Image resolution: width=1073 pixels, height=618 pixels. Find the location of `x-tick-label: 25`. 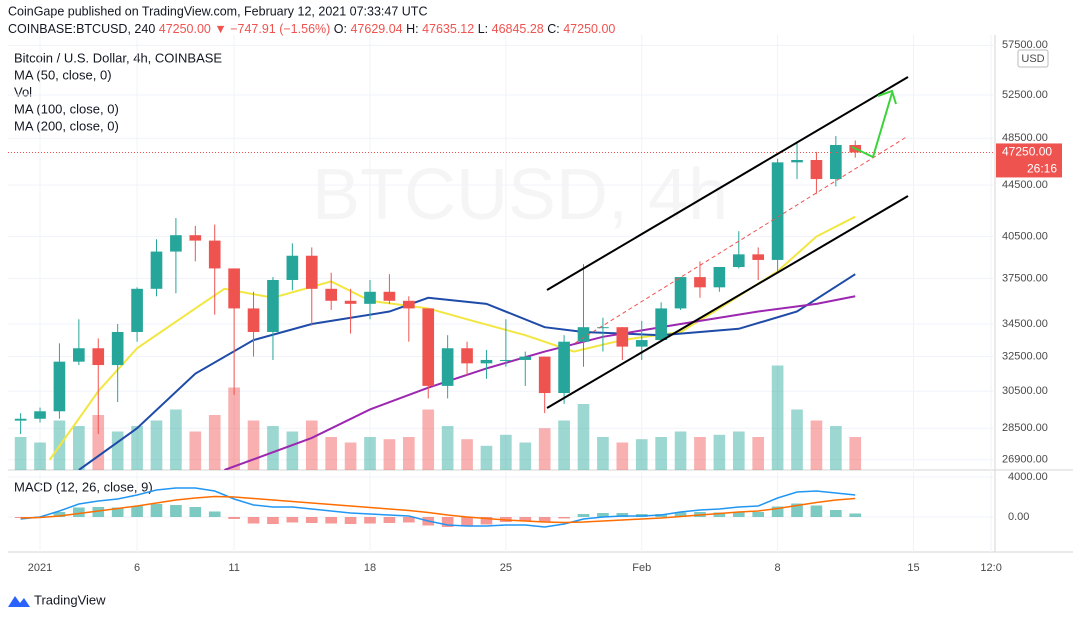

x-tick-label: 25 is located at coordinates (506, 568).